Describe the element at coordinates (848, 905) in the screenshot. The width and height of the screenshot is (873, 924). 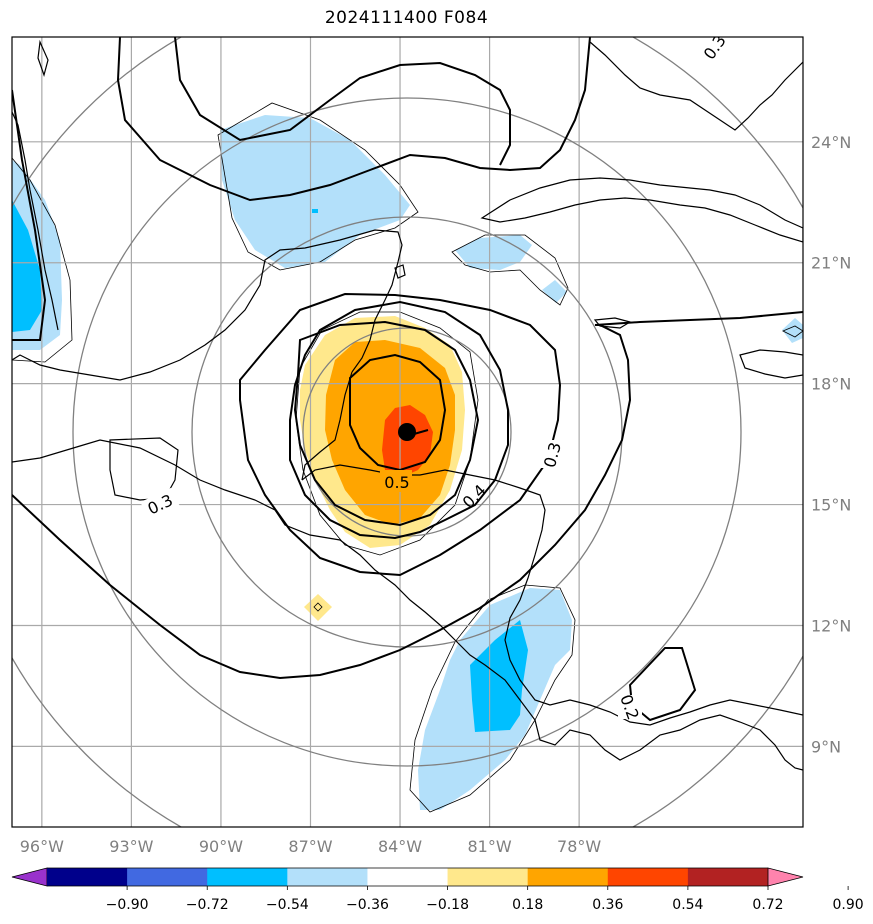
I see `colorbar-tick-label: 0.90` at that location.